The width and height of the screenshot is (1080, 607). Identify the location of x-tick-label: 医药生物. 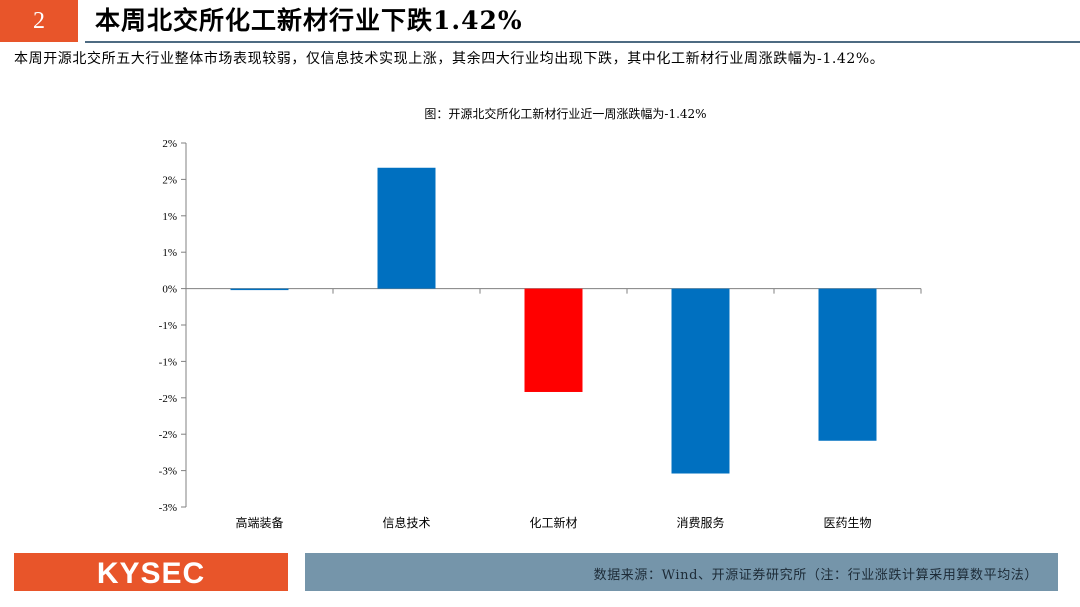
(847, 523).